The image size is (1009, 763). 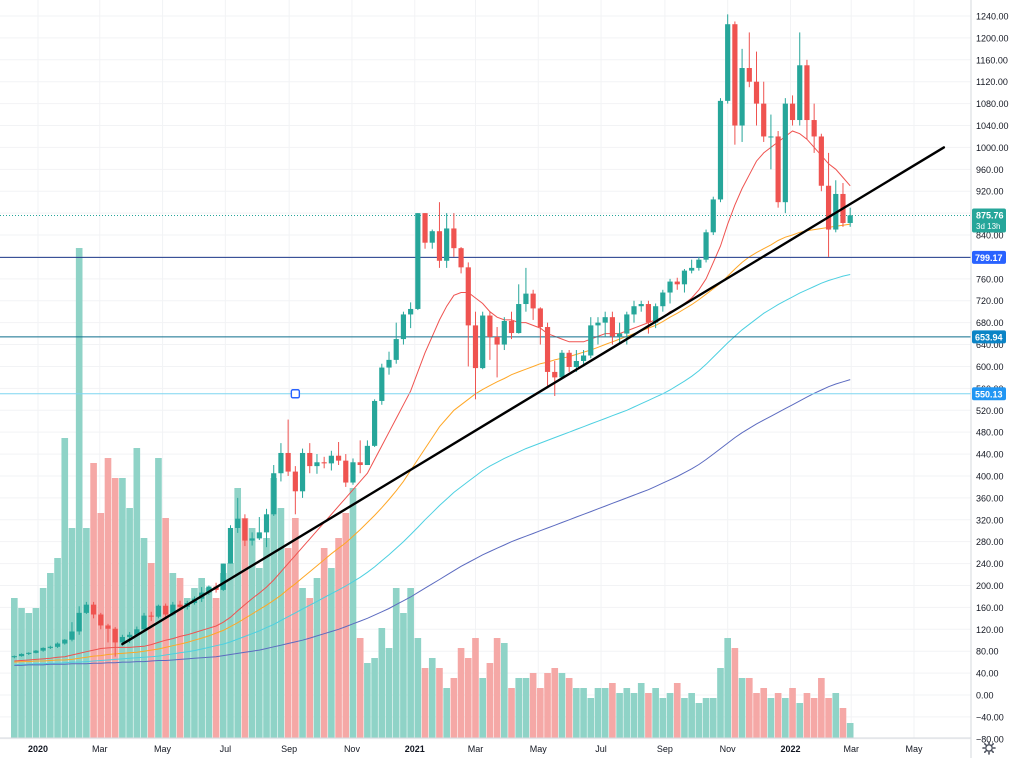 What do you see at coordinates (990, 520) in the screenshot?
I see `price-tick-label: 320.00` at bounding box center [990, 520].